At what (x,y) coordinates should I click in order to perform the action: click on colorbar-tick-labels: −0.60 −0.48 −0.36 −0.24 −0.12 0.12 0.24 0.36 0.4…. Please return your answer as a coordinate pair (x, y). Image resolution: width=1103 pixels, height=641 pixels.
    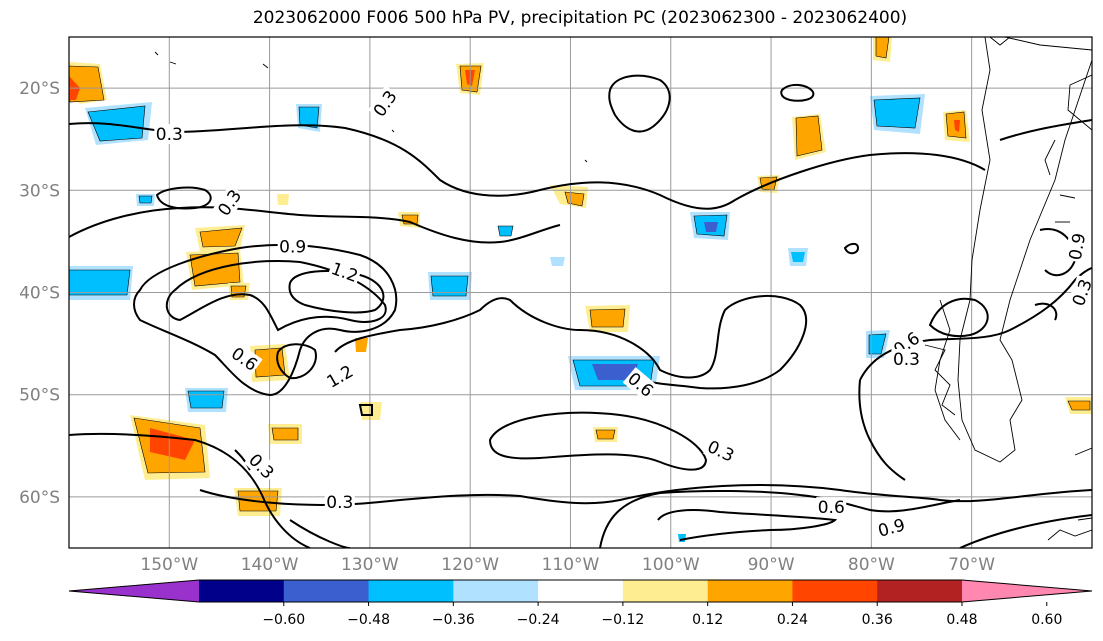
    Looking at the image, I should click on (662, 615).